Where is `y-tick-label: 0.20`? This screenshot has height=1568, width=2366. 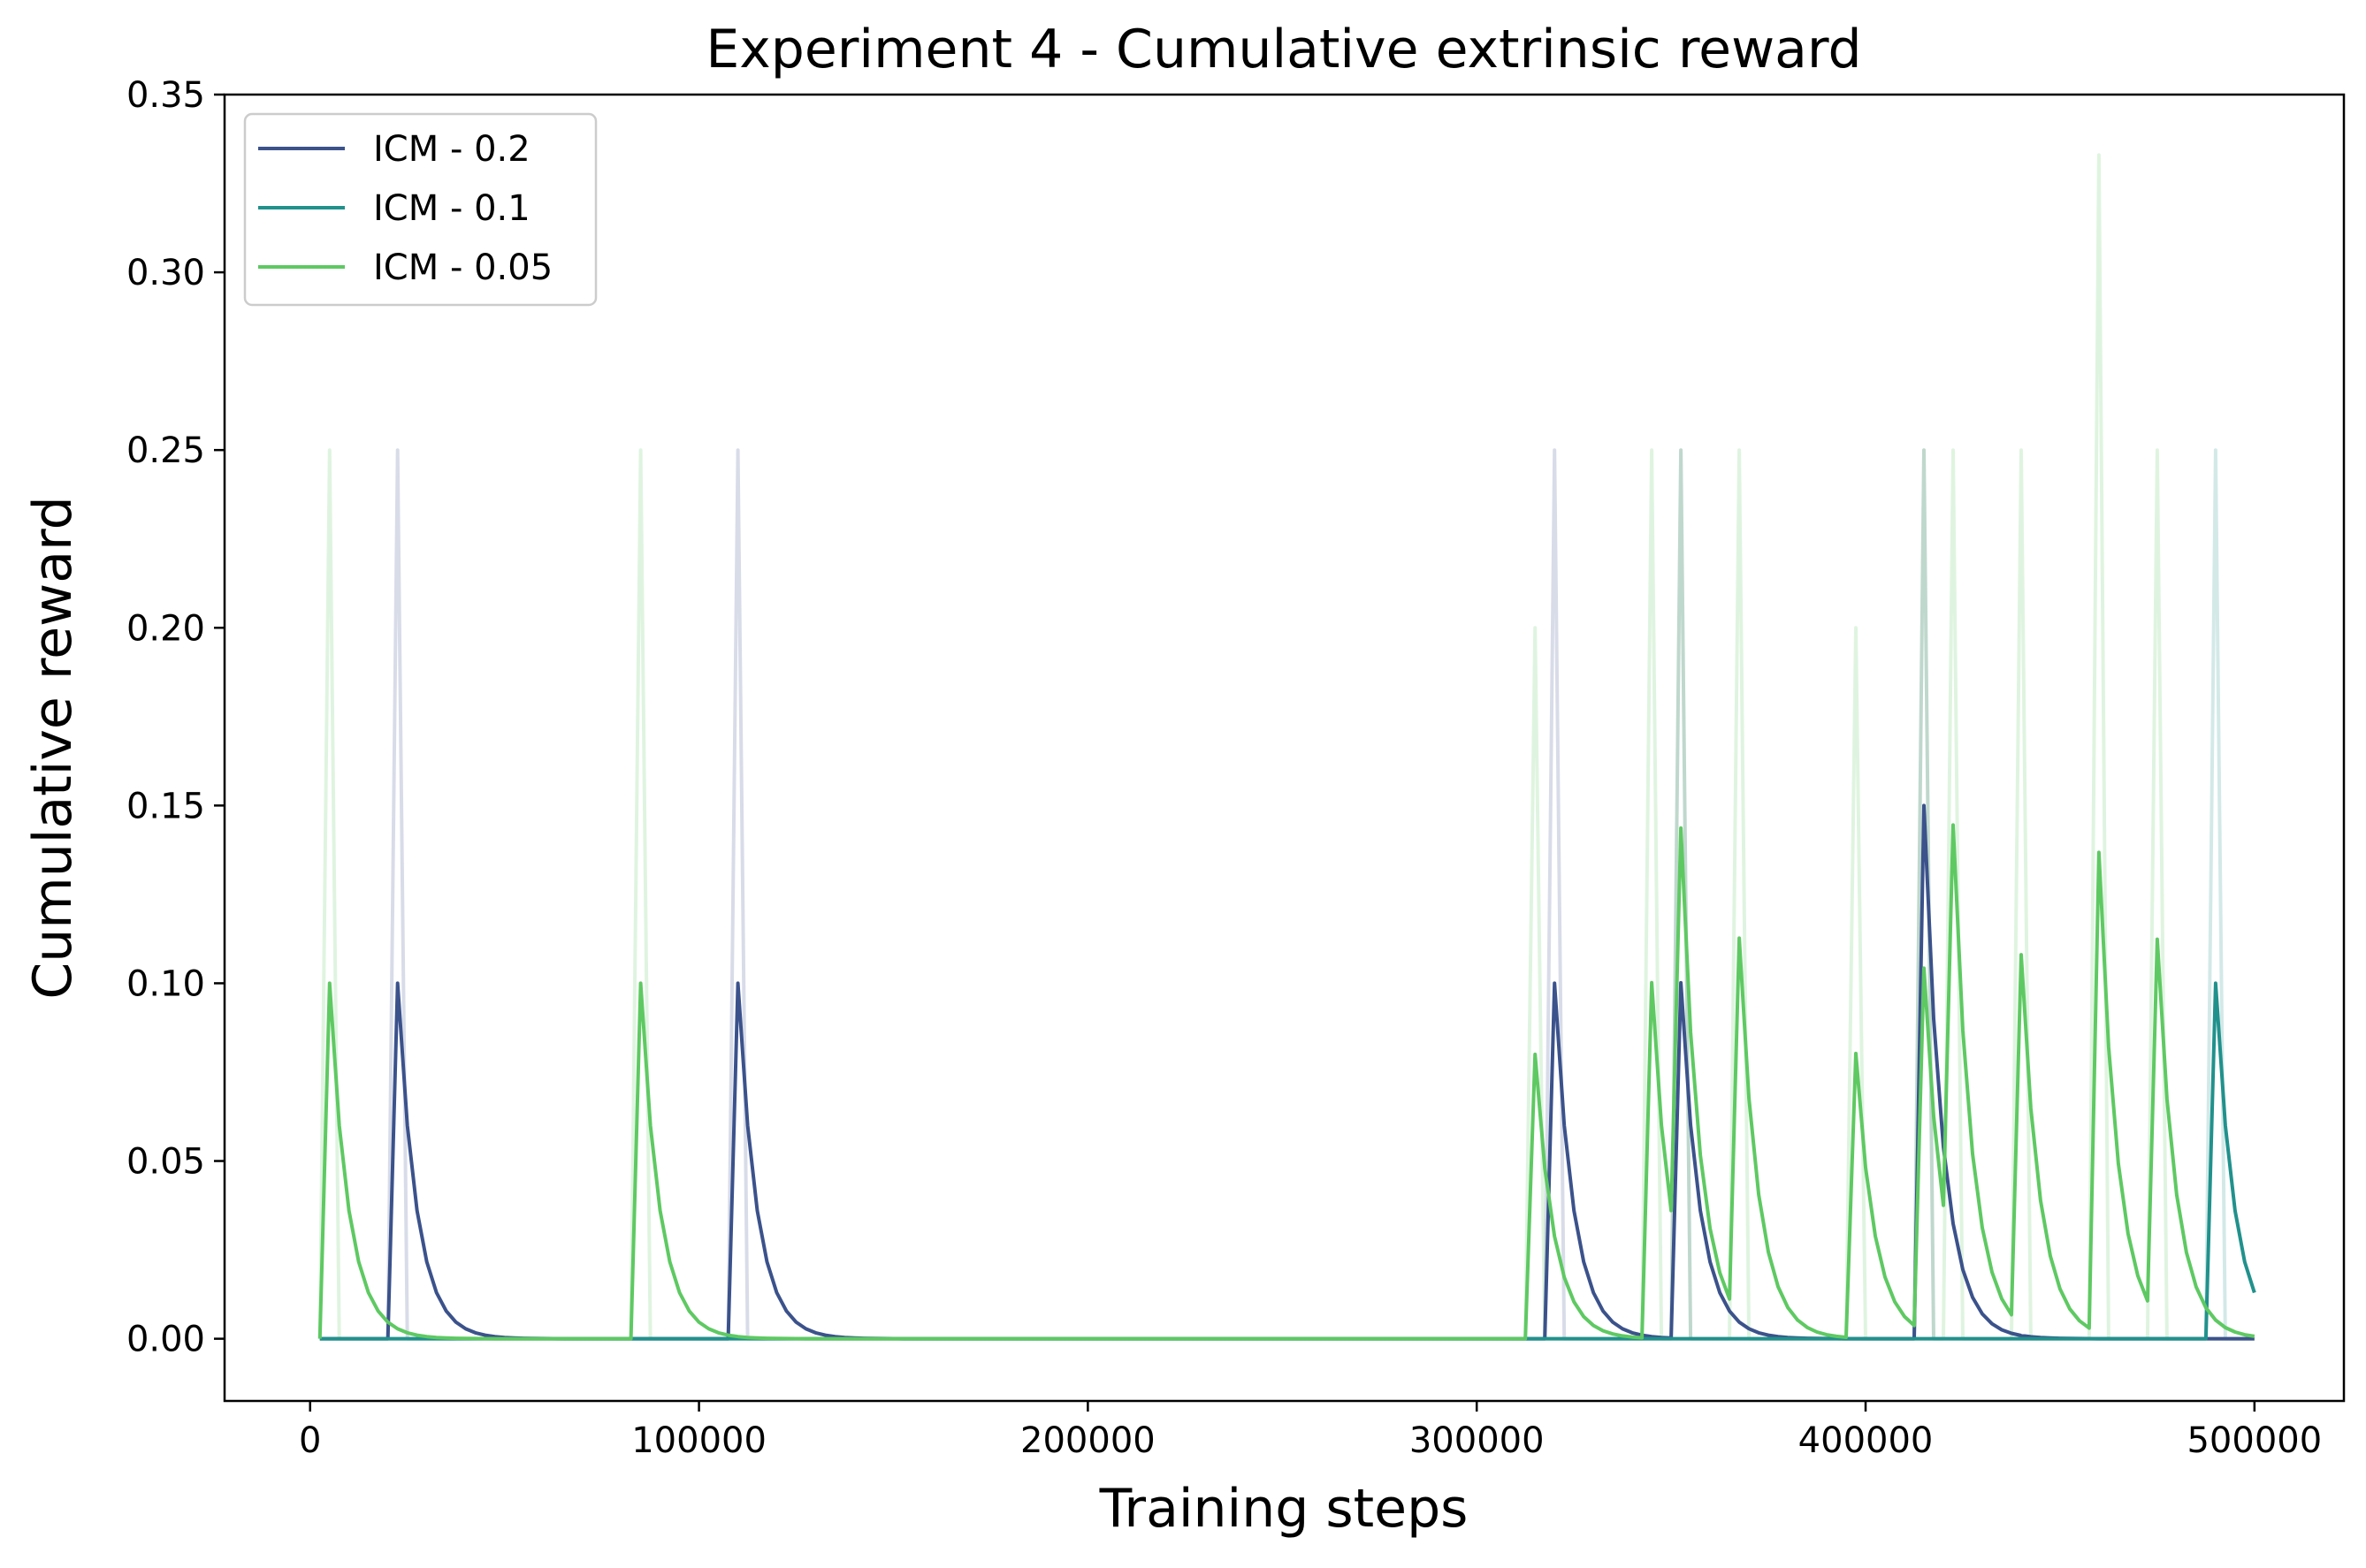
y-tick-label: 0.20 is located at coordinates (166, 629).